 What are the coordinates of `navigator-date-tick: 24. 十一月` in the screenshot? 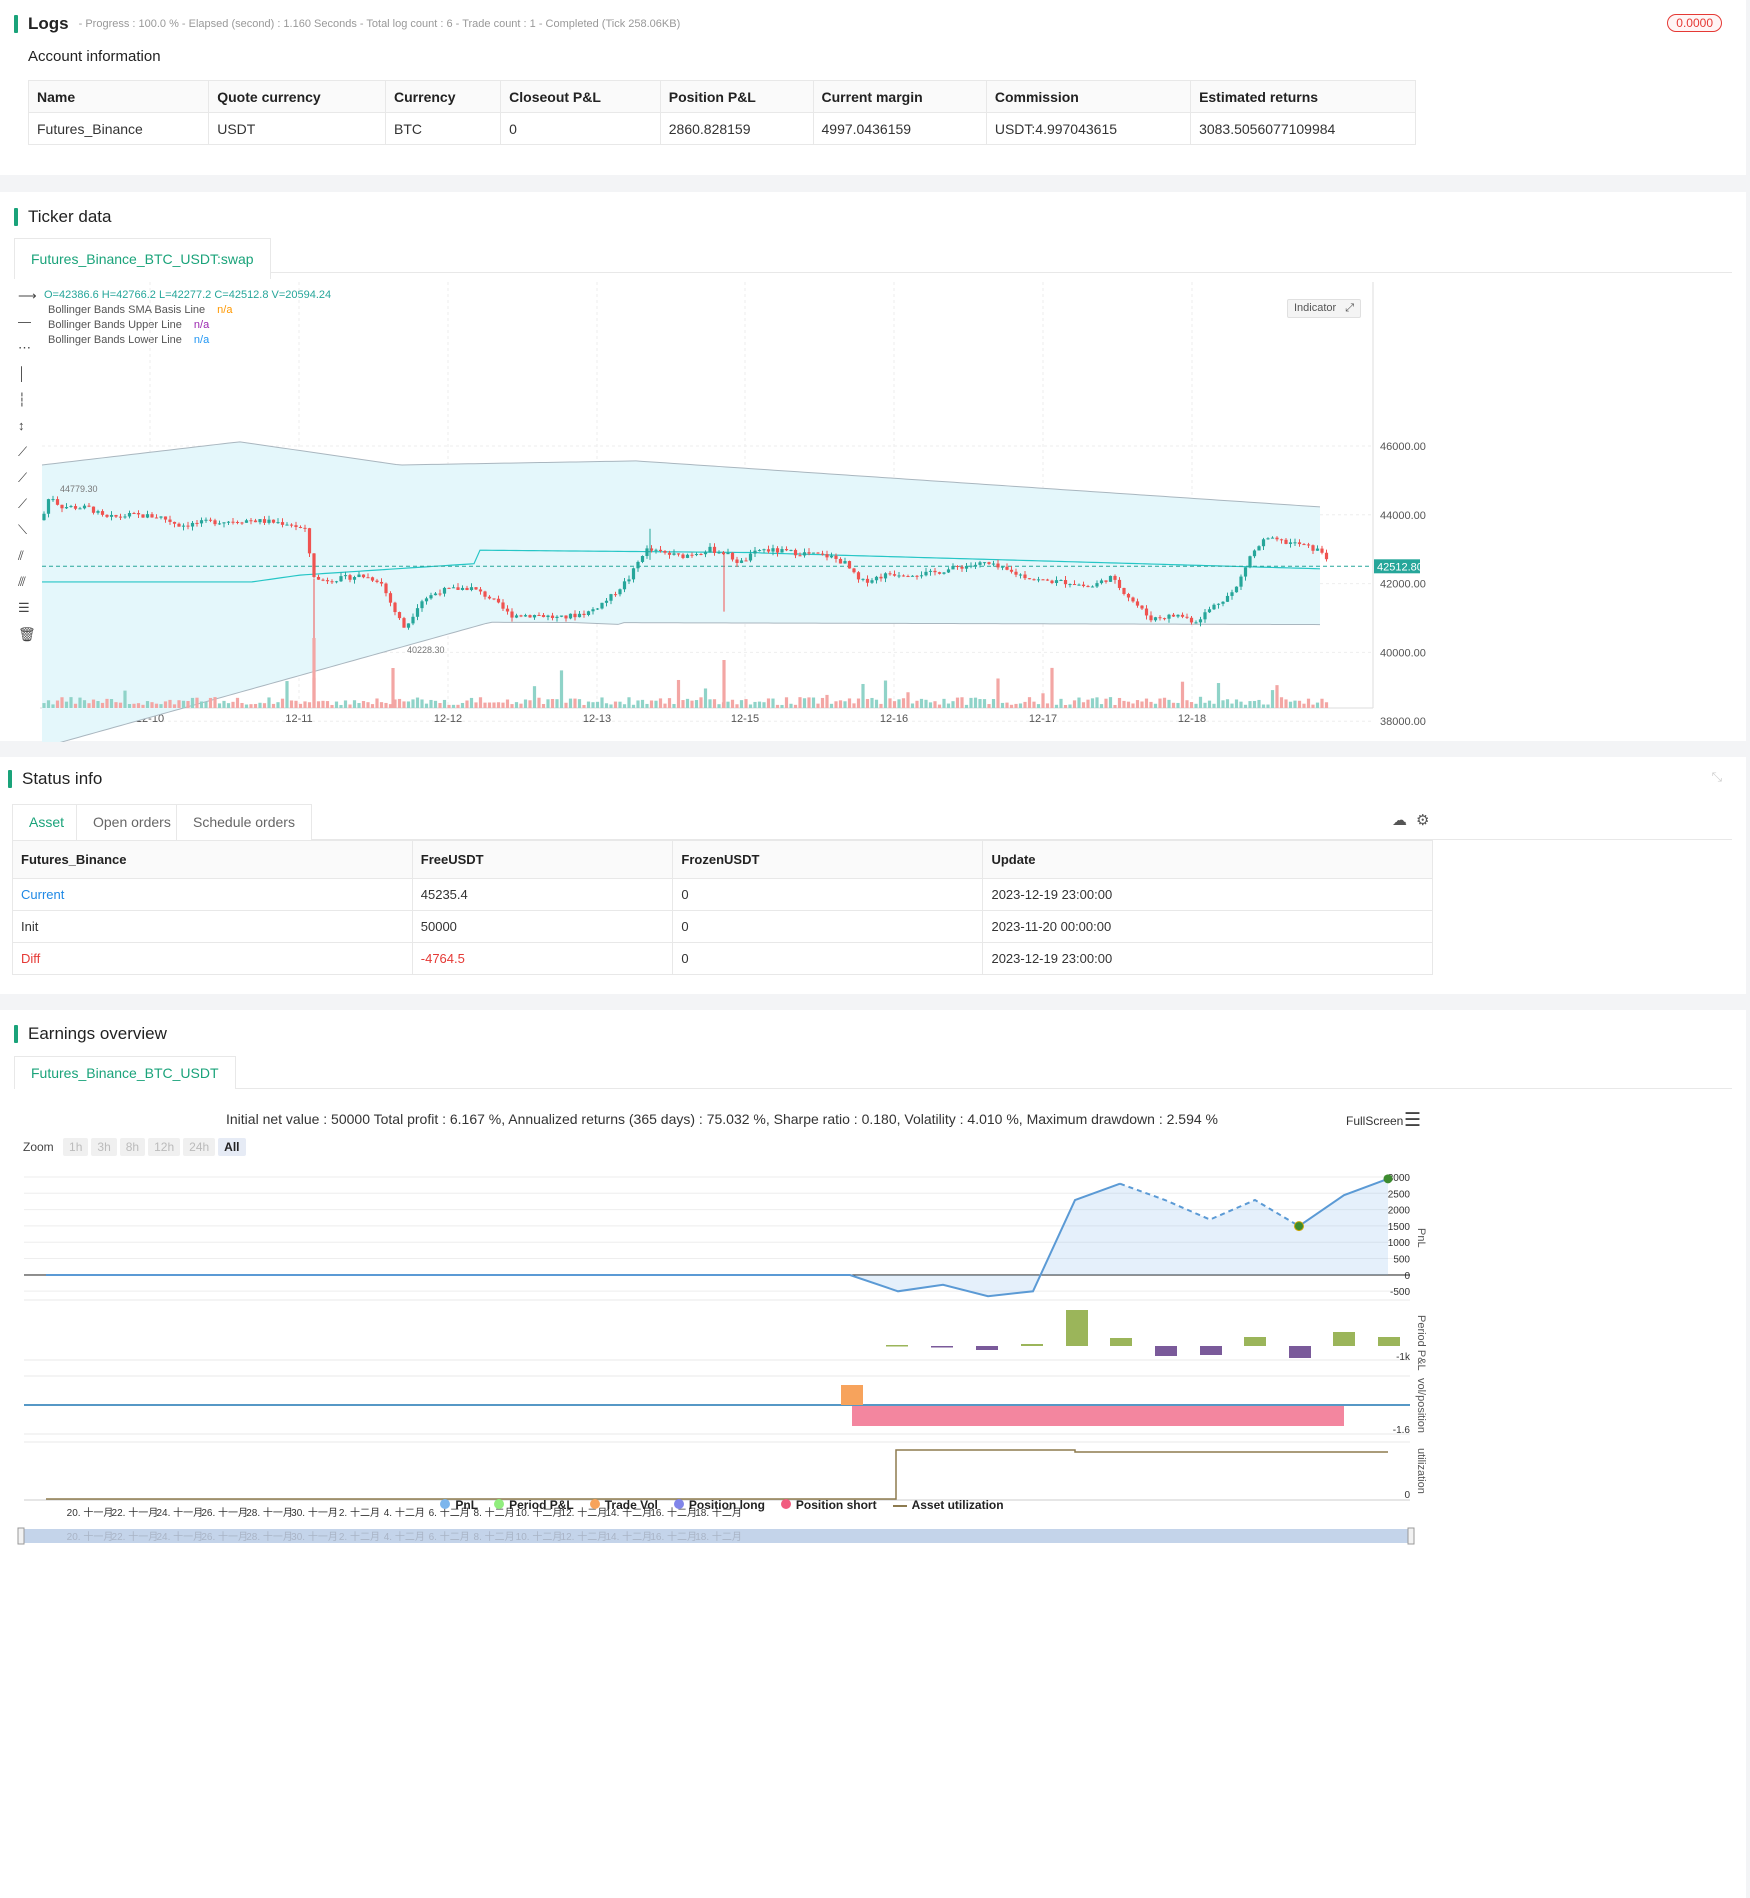 It's located at (179, 1536).